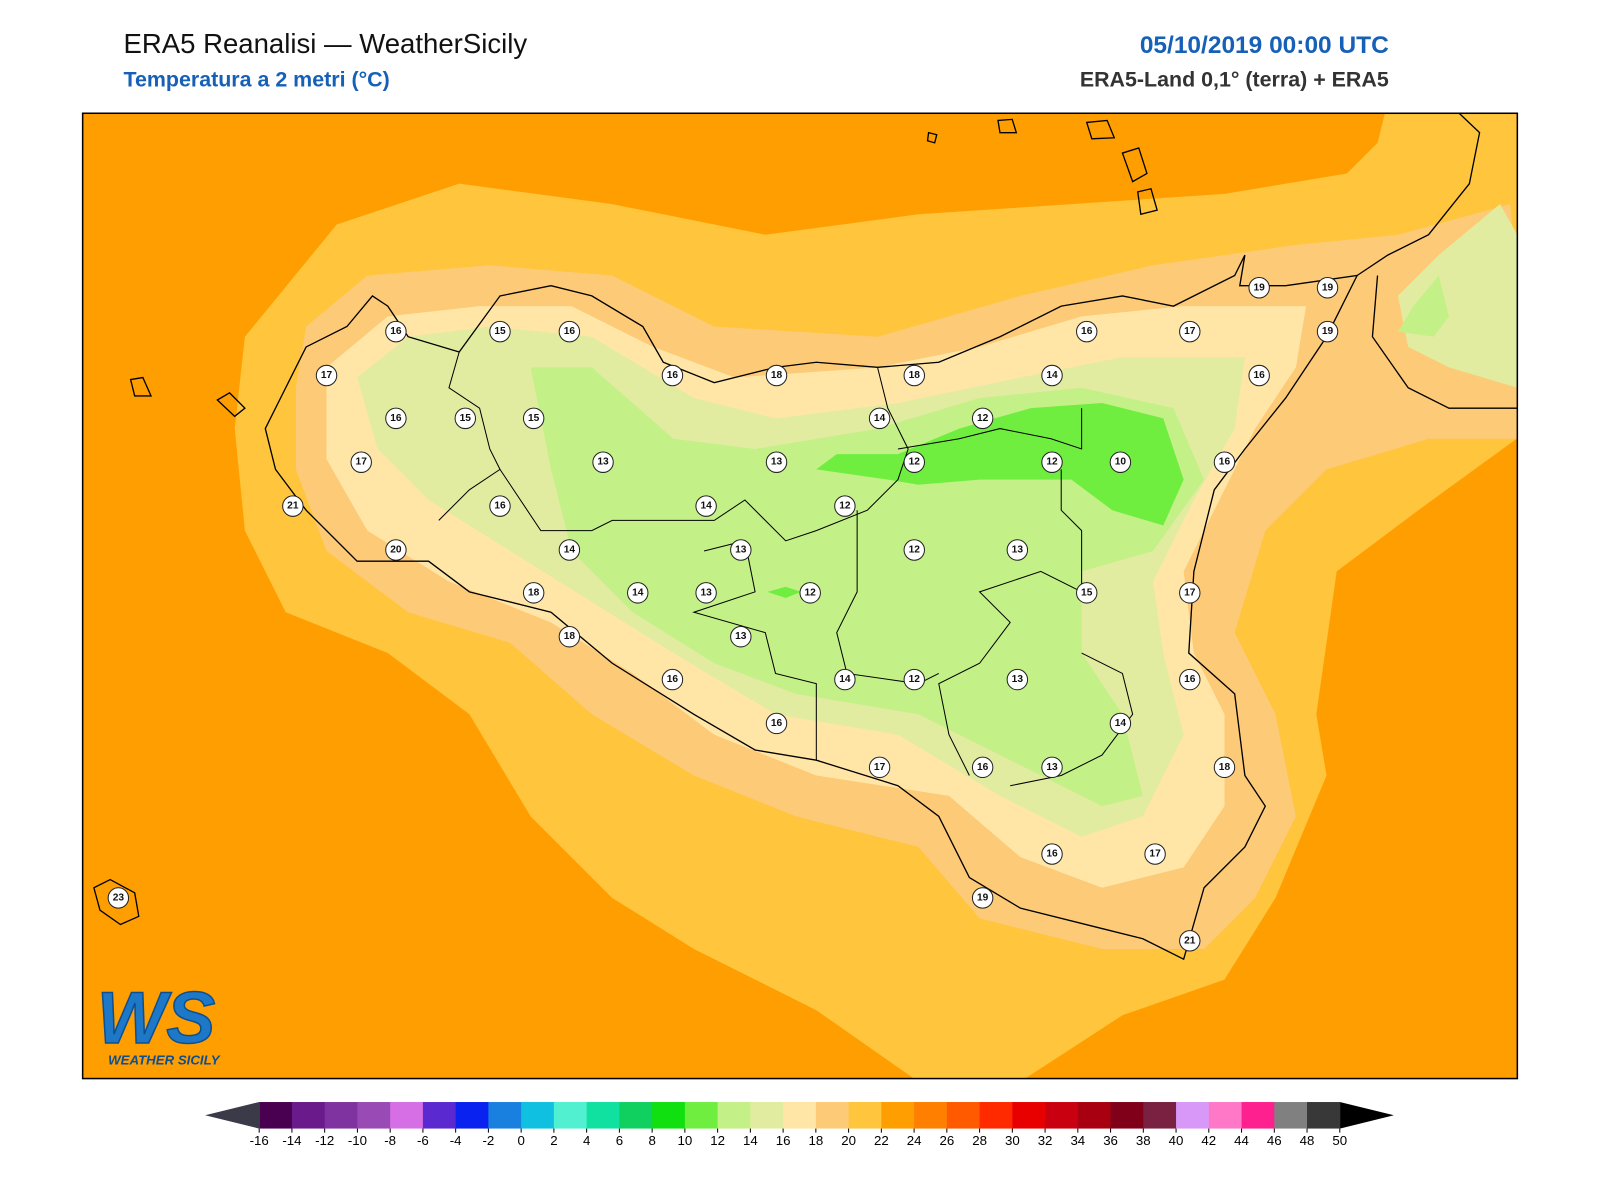 The image size is (1600, 1200). I want to click on station-value: 15, so click(500, 331).